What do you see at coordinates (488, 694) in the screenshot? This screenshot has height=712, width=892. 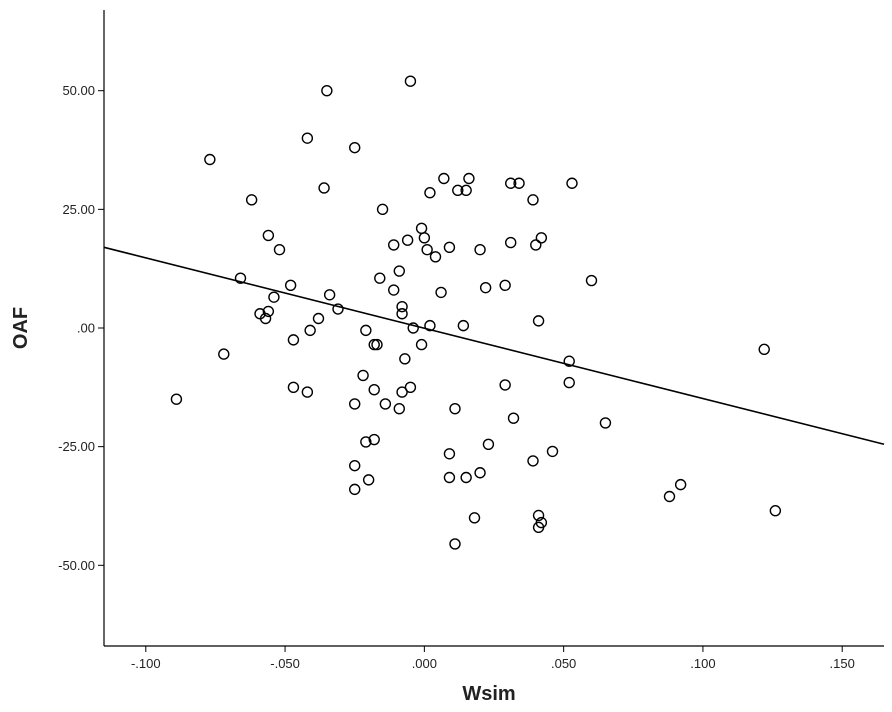 I see `x-axis-title: Wsim` at bounding box center [488, 694].